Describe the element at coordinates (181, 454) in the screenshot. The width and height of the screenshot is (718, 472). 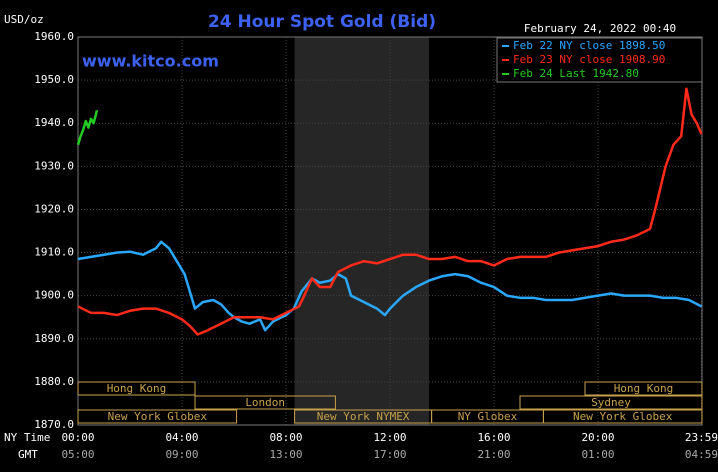
I see `x2-tick-label: 09:00` at that location.